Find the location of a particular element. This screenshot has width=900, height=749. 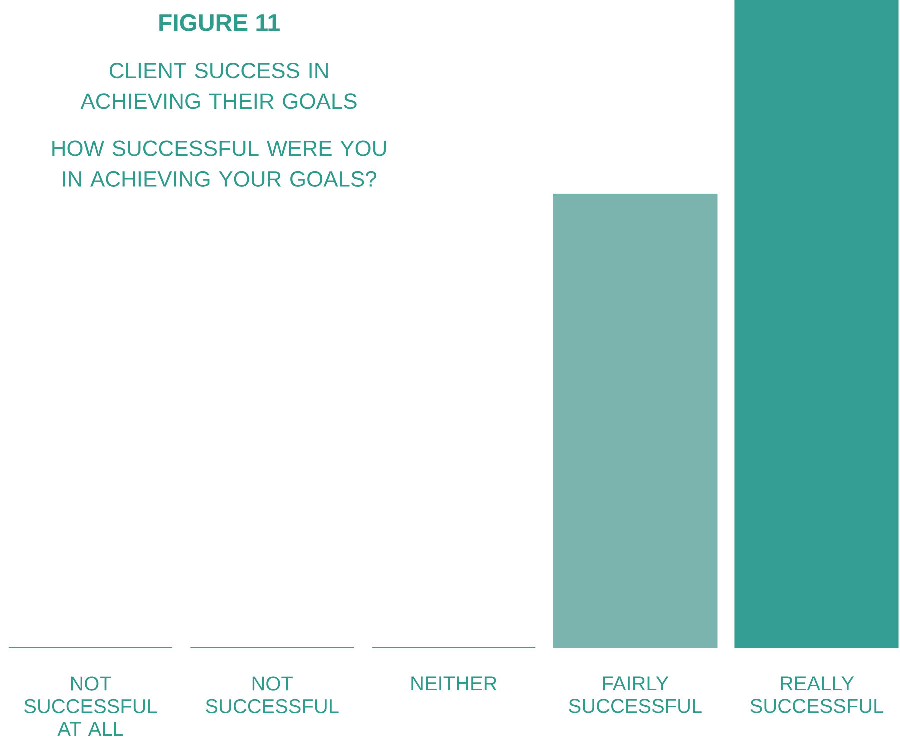

x-tick-label: REALLY SUCCESSFUL is located at coordinates (817, 695).